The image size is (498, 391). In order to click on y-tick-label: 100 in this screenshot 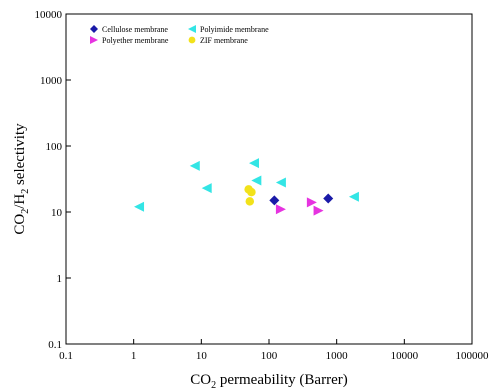, I will do `click(54, 147)`.